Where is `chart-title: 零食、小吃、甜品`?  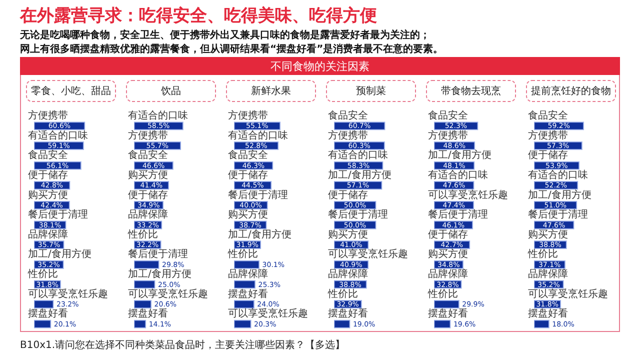
chart-title: 零食、小吃、甜品 is located at coordinates (71, 91).